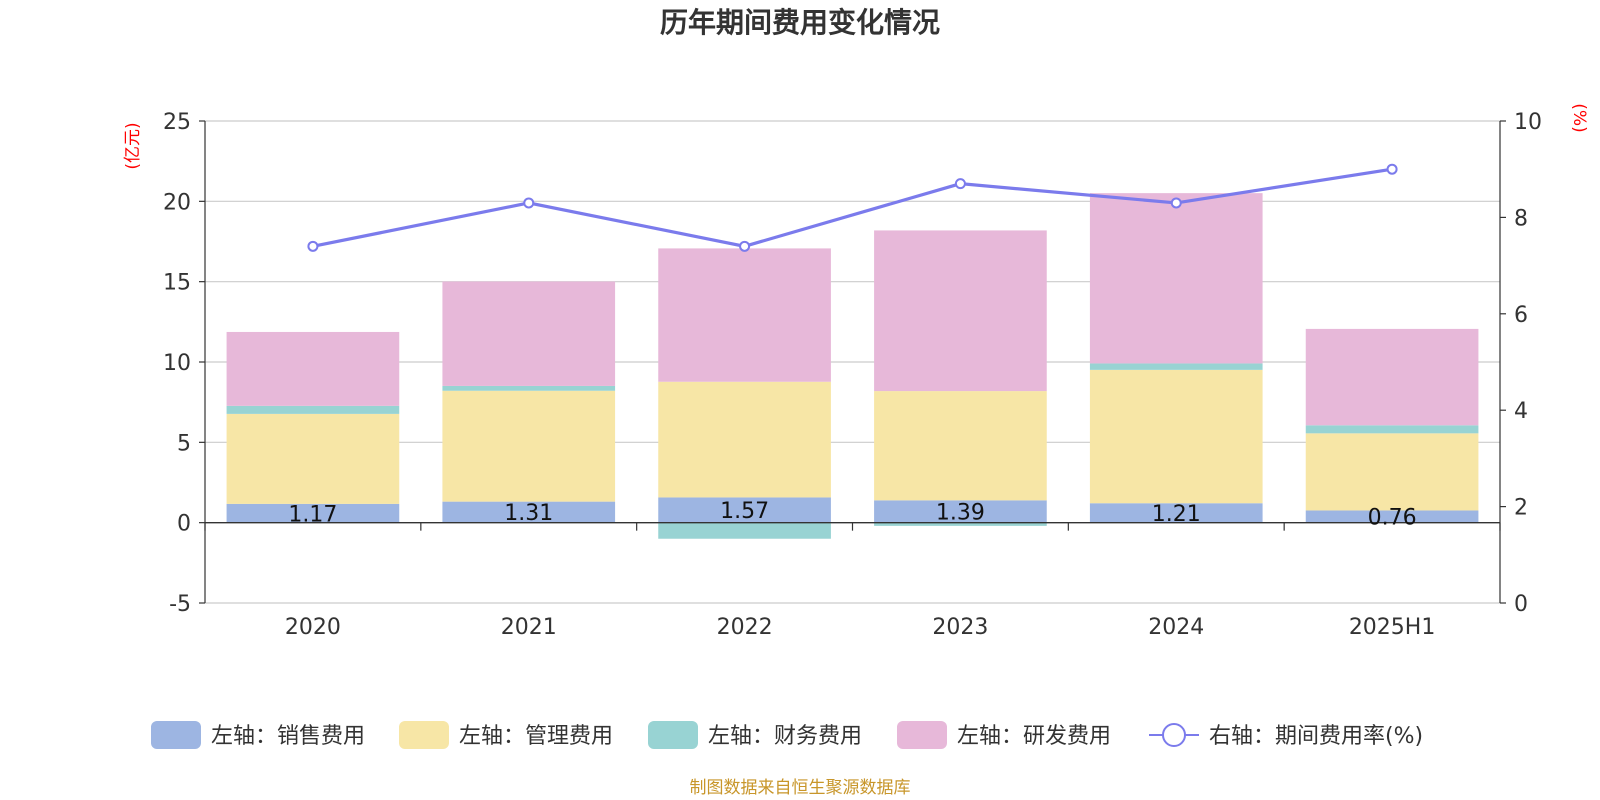 Image resolution: width=1600 pixels, height=800 pixels. I want to click on data-label: 1.57, so click(744, 511).